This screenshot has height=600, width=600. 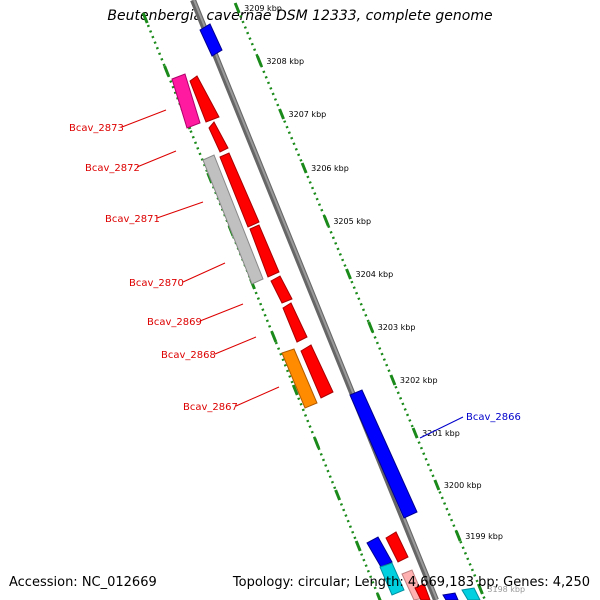 I want to click on gene-blue-top, so click(x=211, y=40).